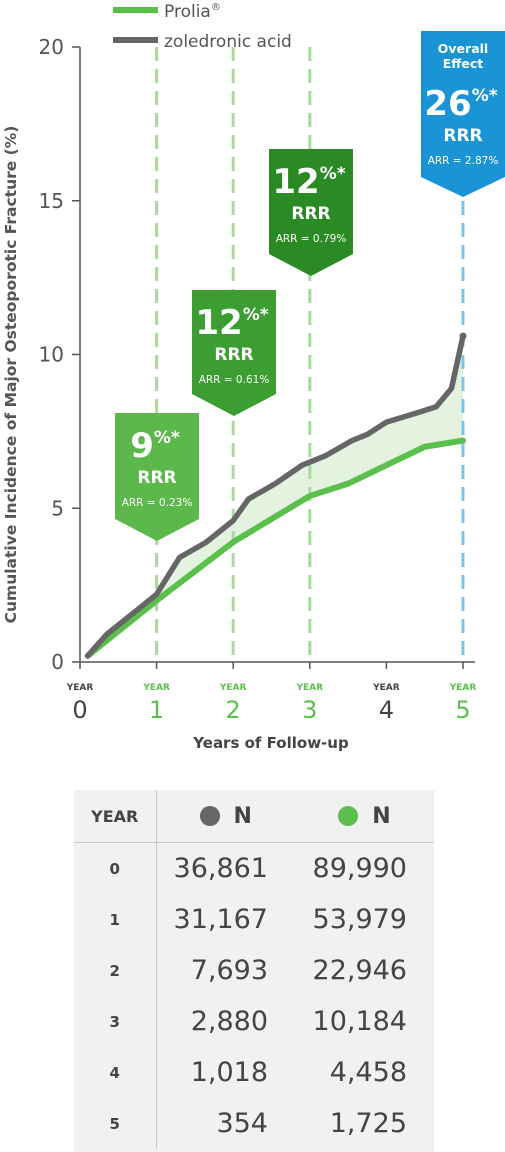 The width and height of the screenshot is (505, 1152). Describe the element at coordinates (51, 355) in the screenshot. I see `y-tick-label: 10` at that location.